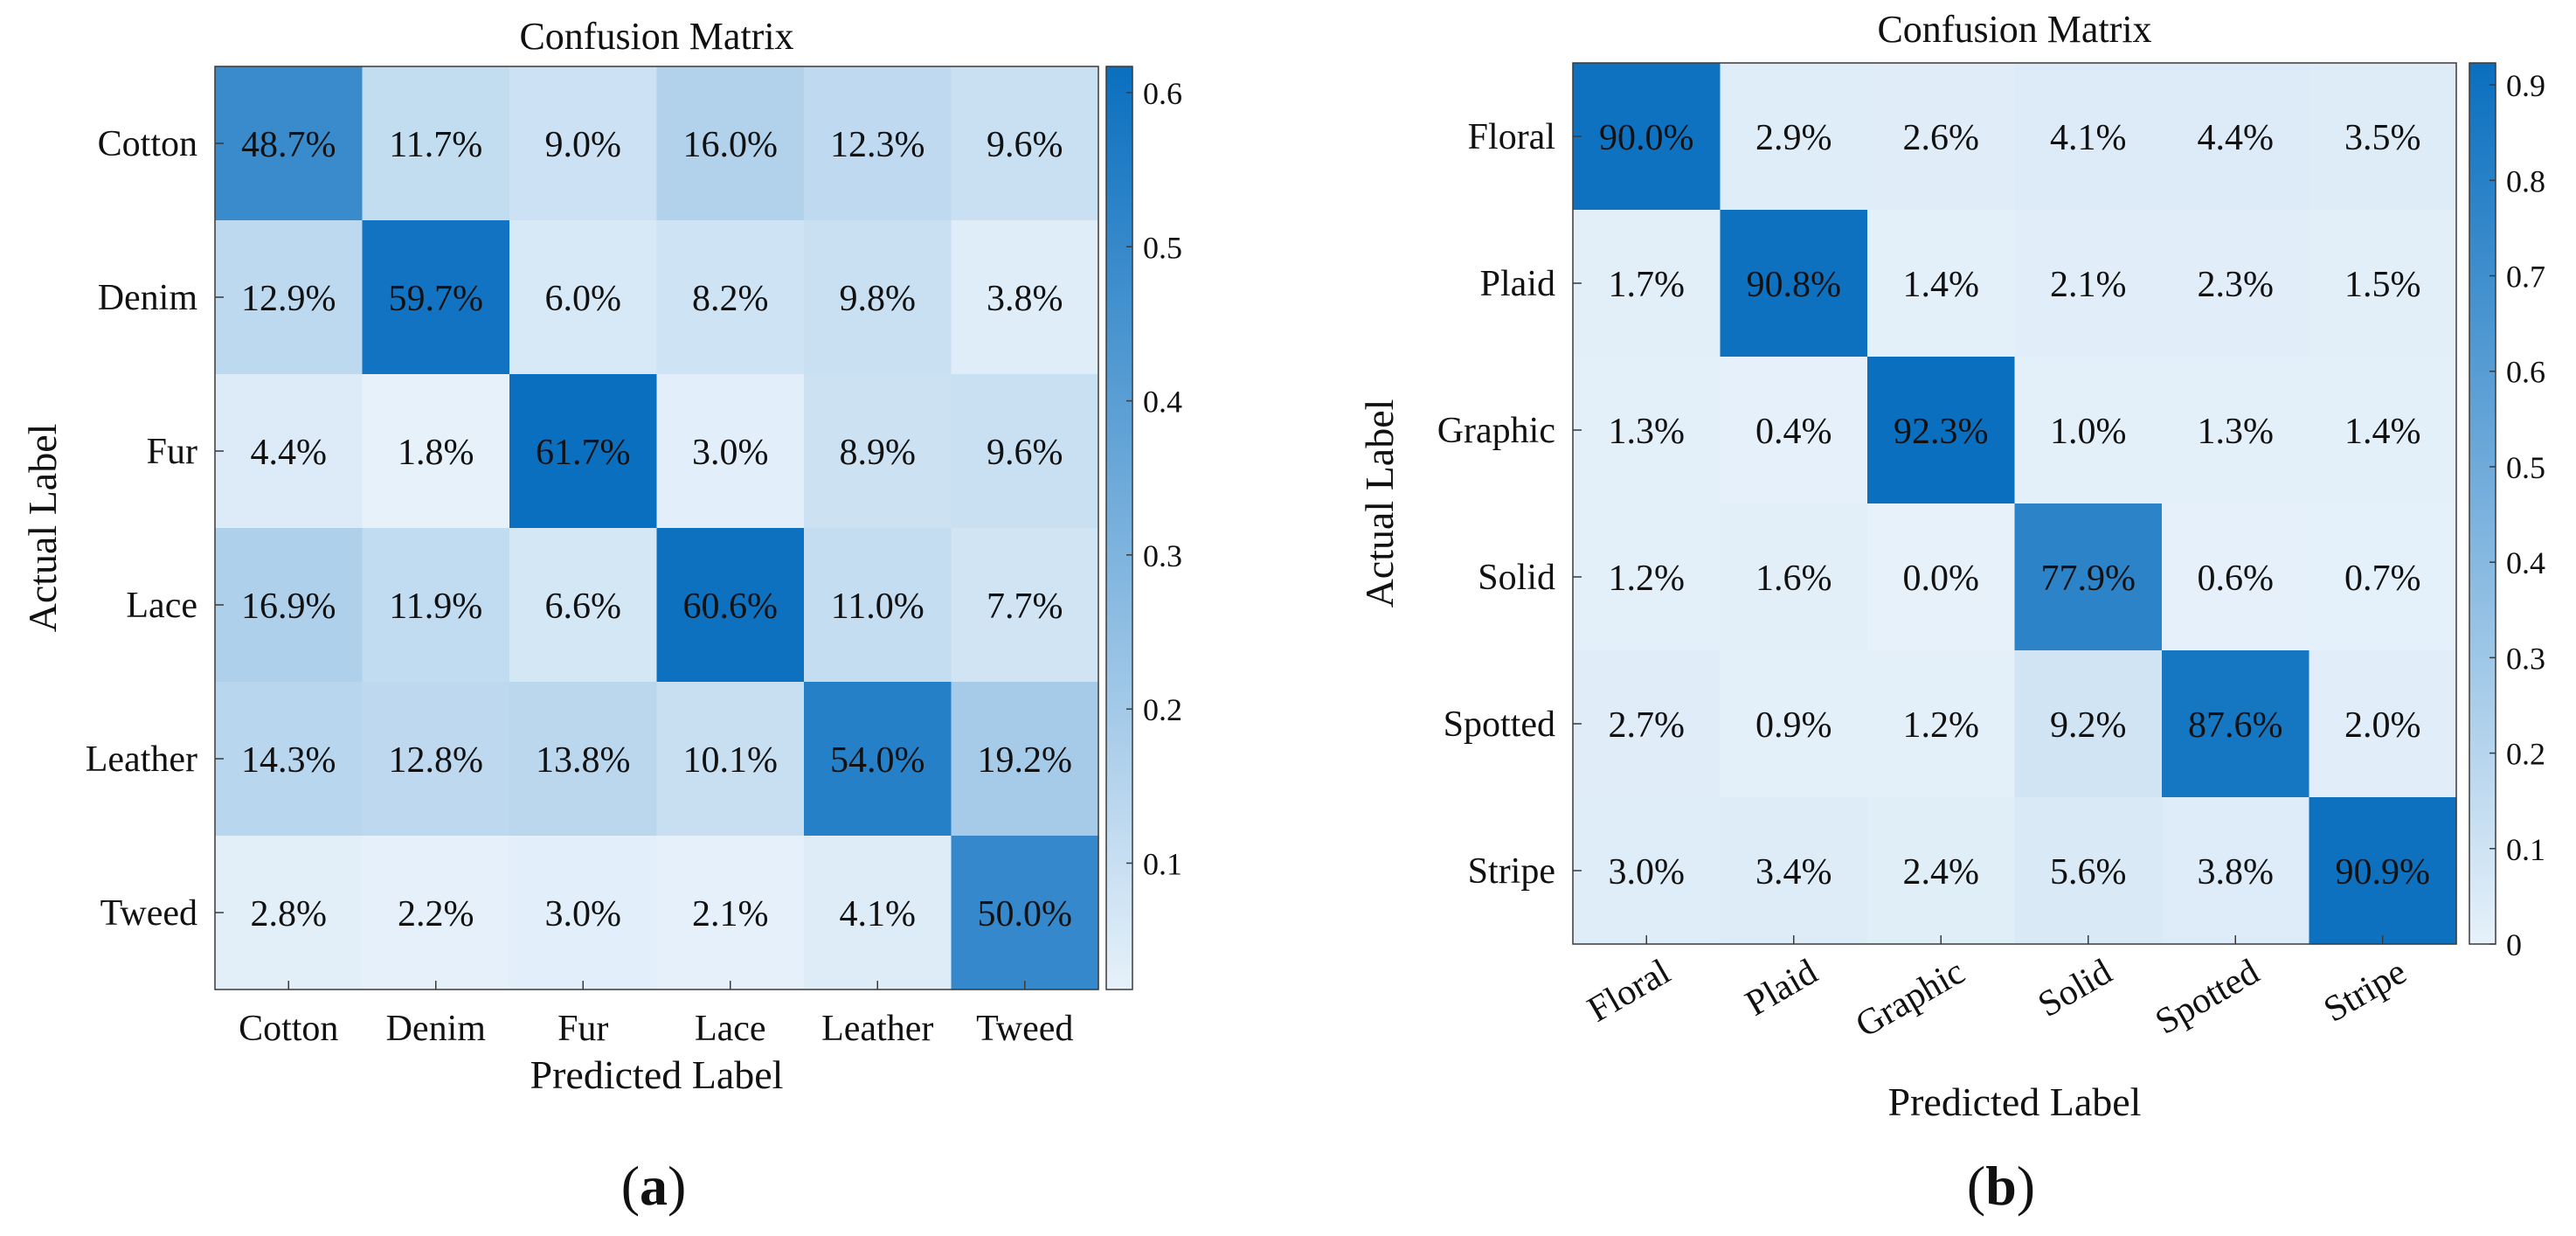  I want to click on cell-value-label: 2.2%, so click(436, 914).